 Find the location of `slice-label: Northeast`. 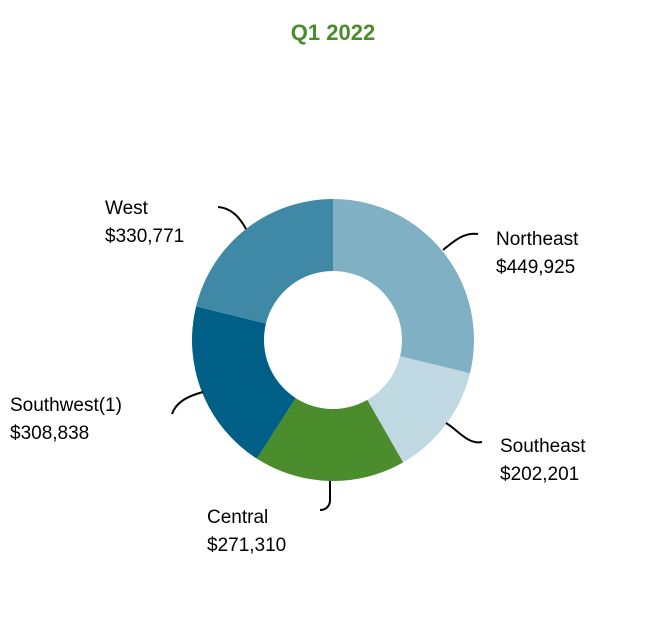

slice-label: Northeast is located at coordinates (537, 239).